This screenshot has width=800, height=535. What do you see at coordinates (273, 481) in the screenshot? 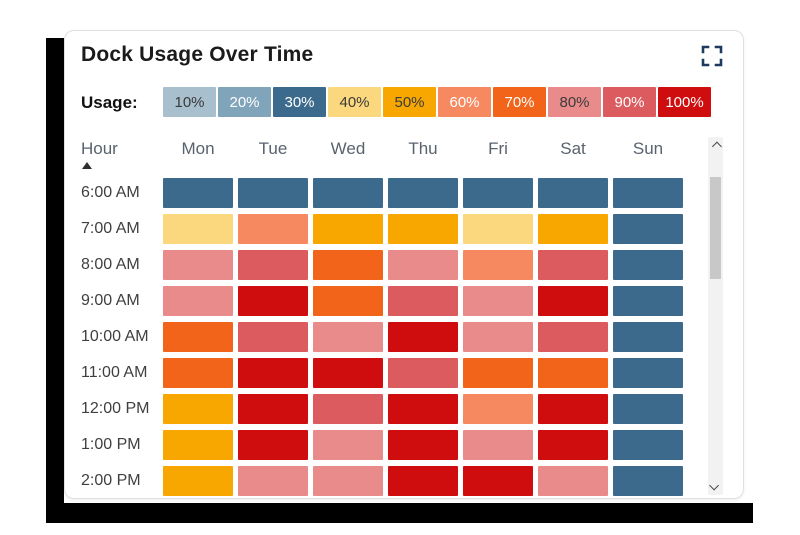
I see `heatmap-cell-tue-80pct` at bounding box center [273, 481].